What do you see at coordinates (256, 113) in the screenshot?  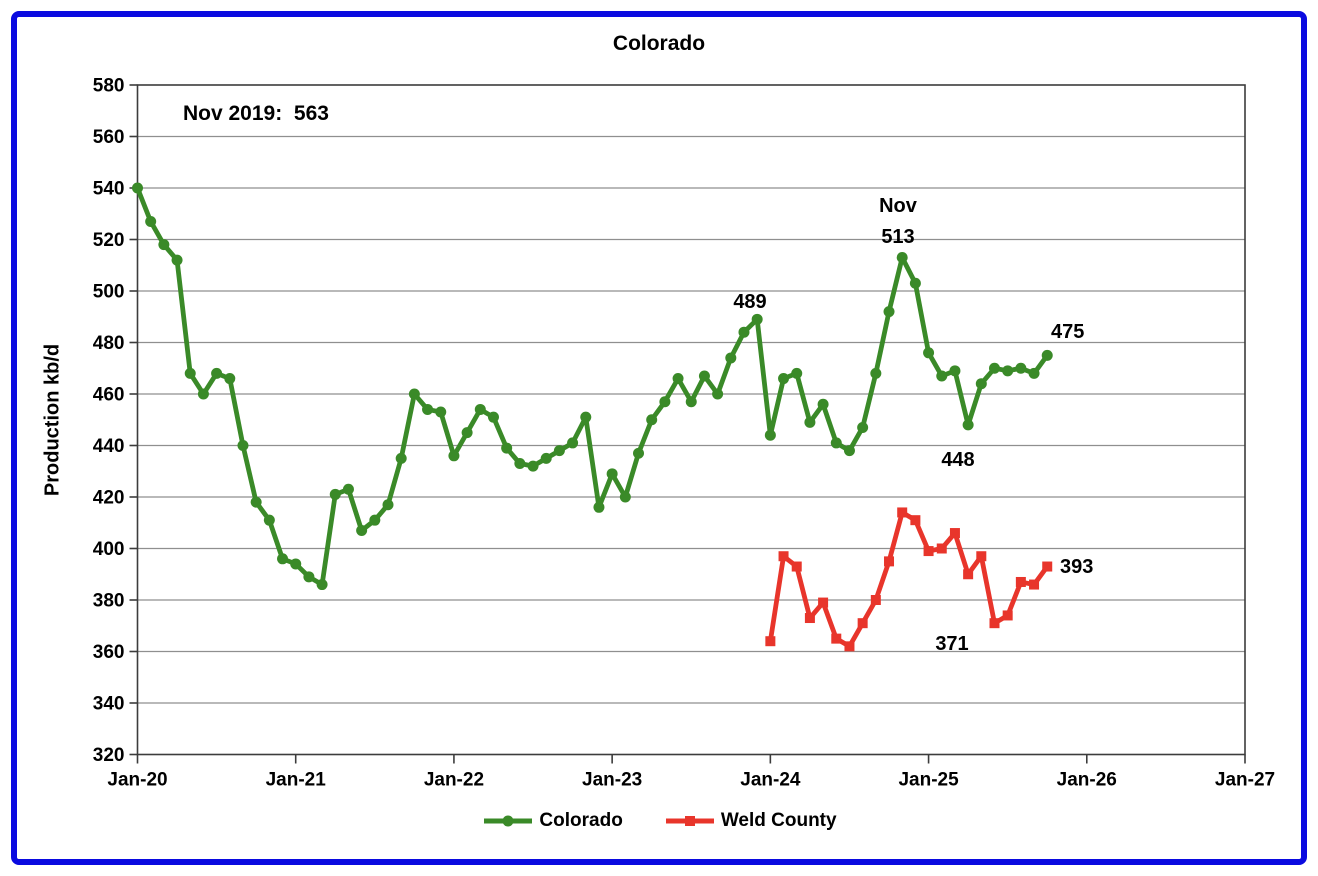 I see `annotation-label: Nov 2019: 563` at bounding box center [256, 113].